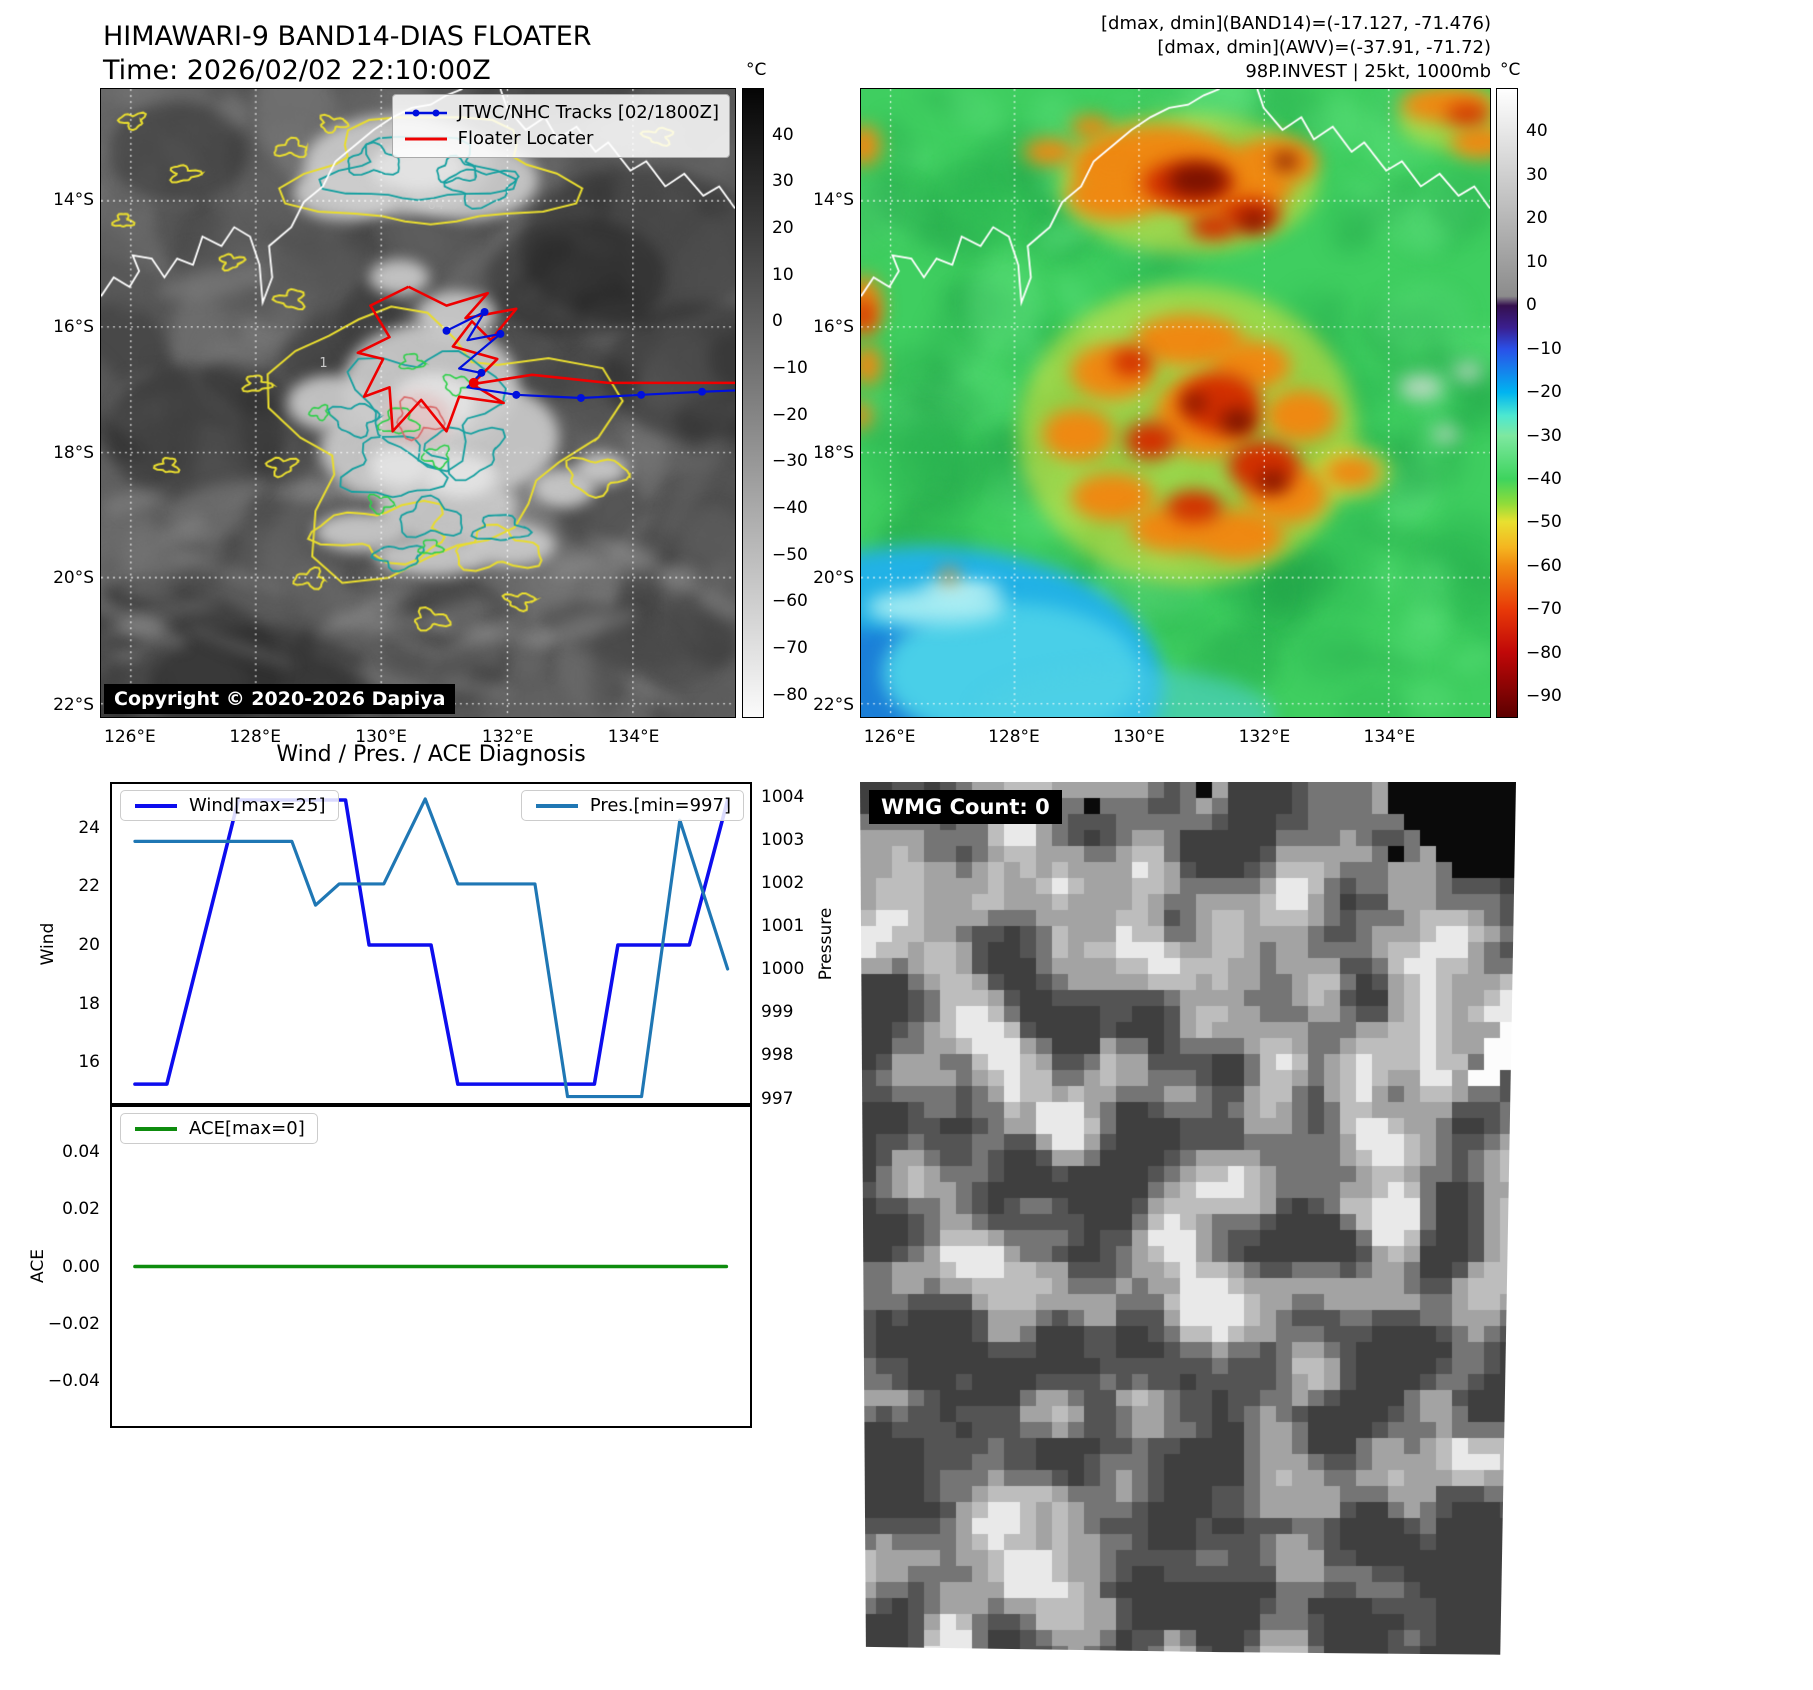 The width and height of the screenshot is (1813, 1690). Describe the element at coordinates (257, 805) in the screenshot. I see `wind-legend-label: Wind[max=25]` at that location.